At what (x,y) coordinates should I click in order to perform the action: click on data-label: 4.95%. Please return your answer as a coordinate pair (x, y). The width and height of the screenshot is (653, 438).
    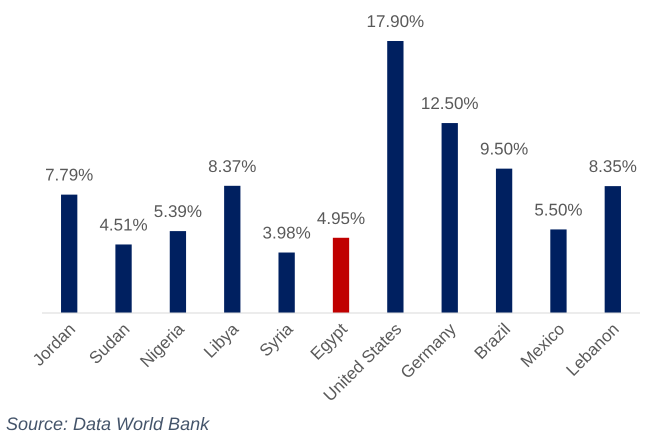
    Looking at the image, I should click on (341, 218).